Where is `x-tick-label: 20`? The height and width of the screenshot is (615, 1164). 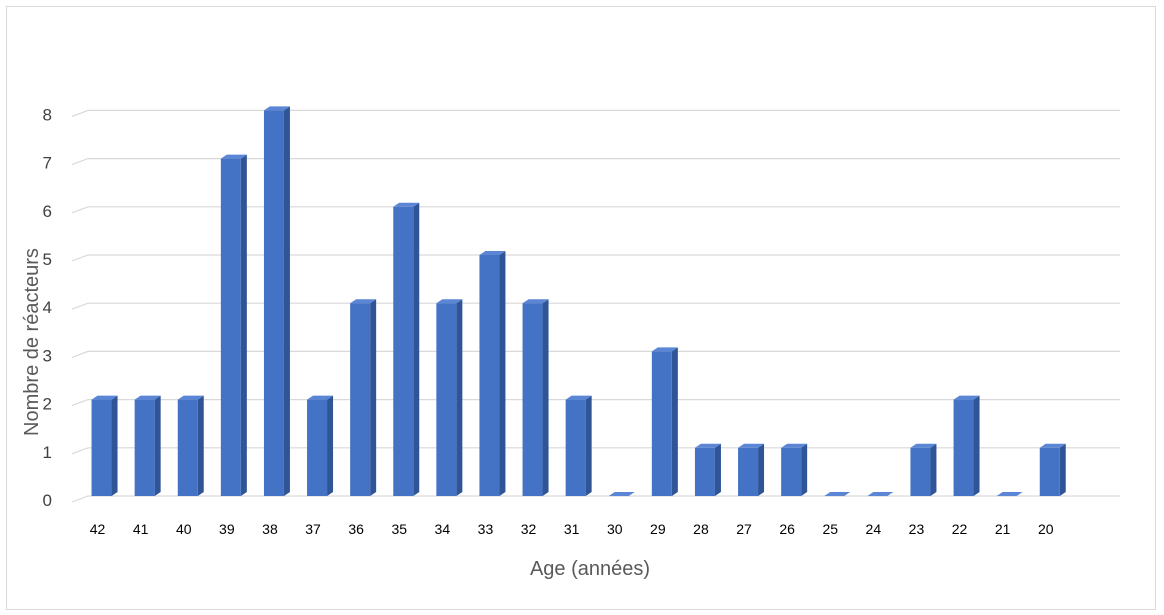 x-tick-label: 20 is located at coordinates (1046, 529).